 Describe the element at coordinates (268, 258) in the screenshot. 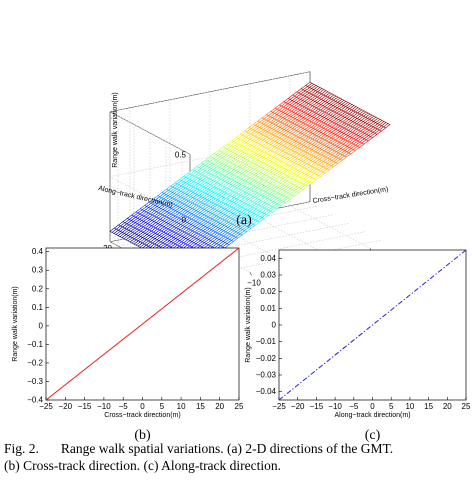

I see `y-tick-label: 0.04` at that location.